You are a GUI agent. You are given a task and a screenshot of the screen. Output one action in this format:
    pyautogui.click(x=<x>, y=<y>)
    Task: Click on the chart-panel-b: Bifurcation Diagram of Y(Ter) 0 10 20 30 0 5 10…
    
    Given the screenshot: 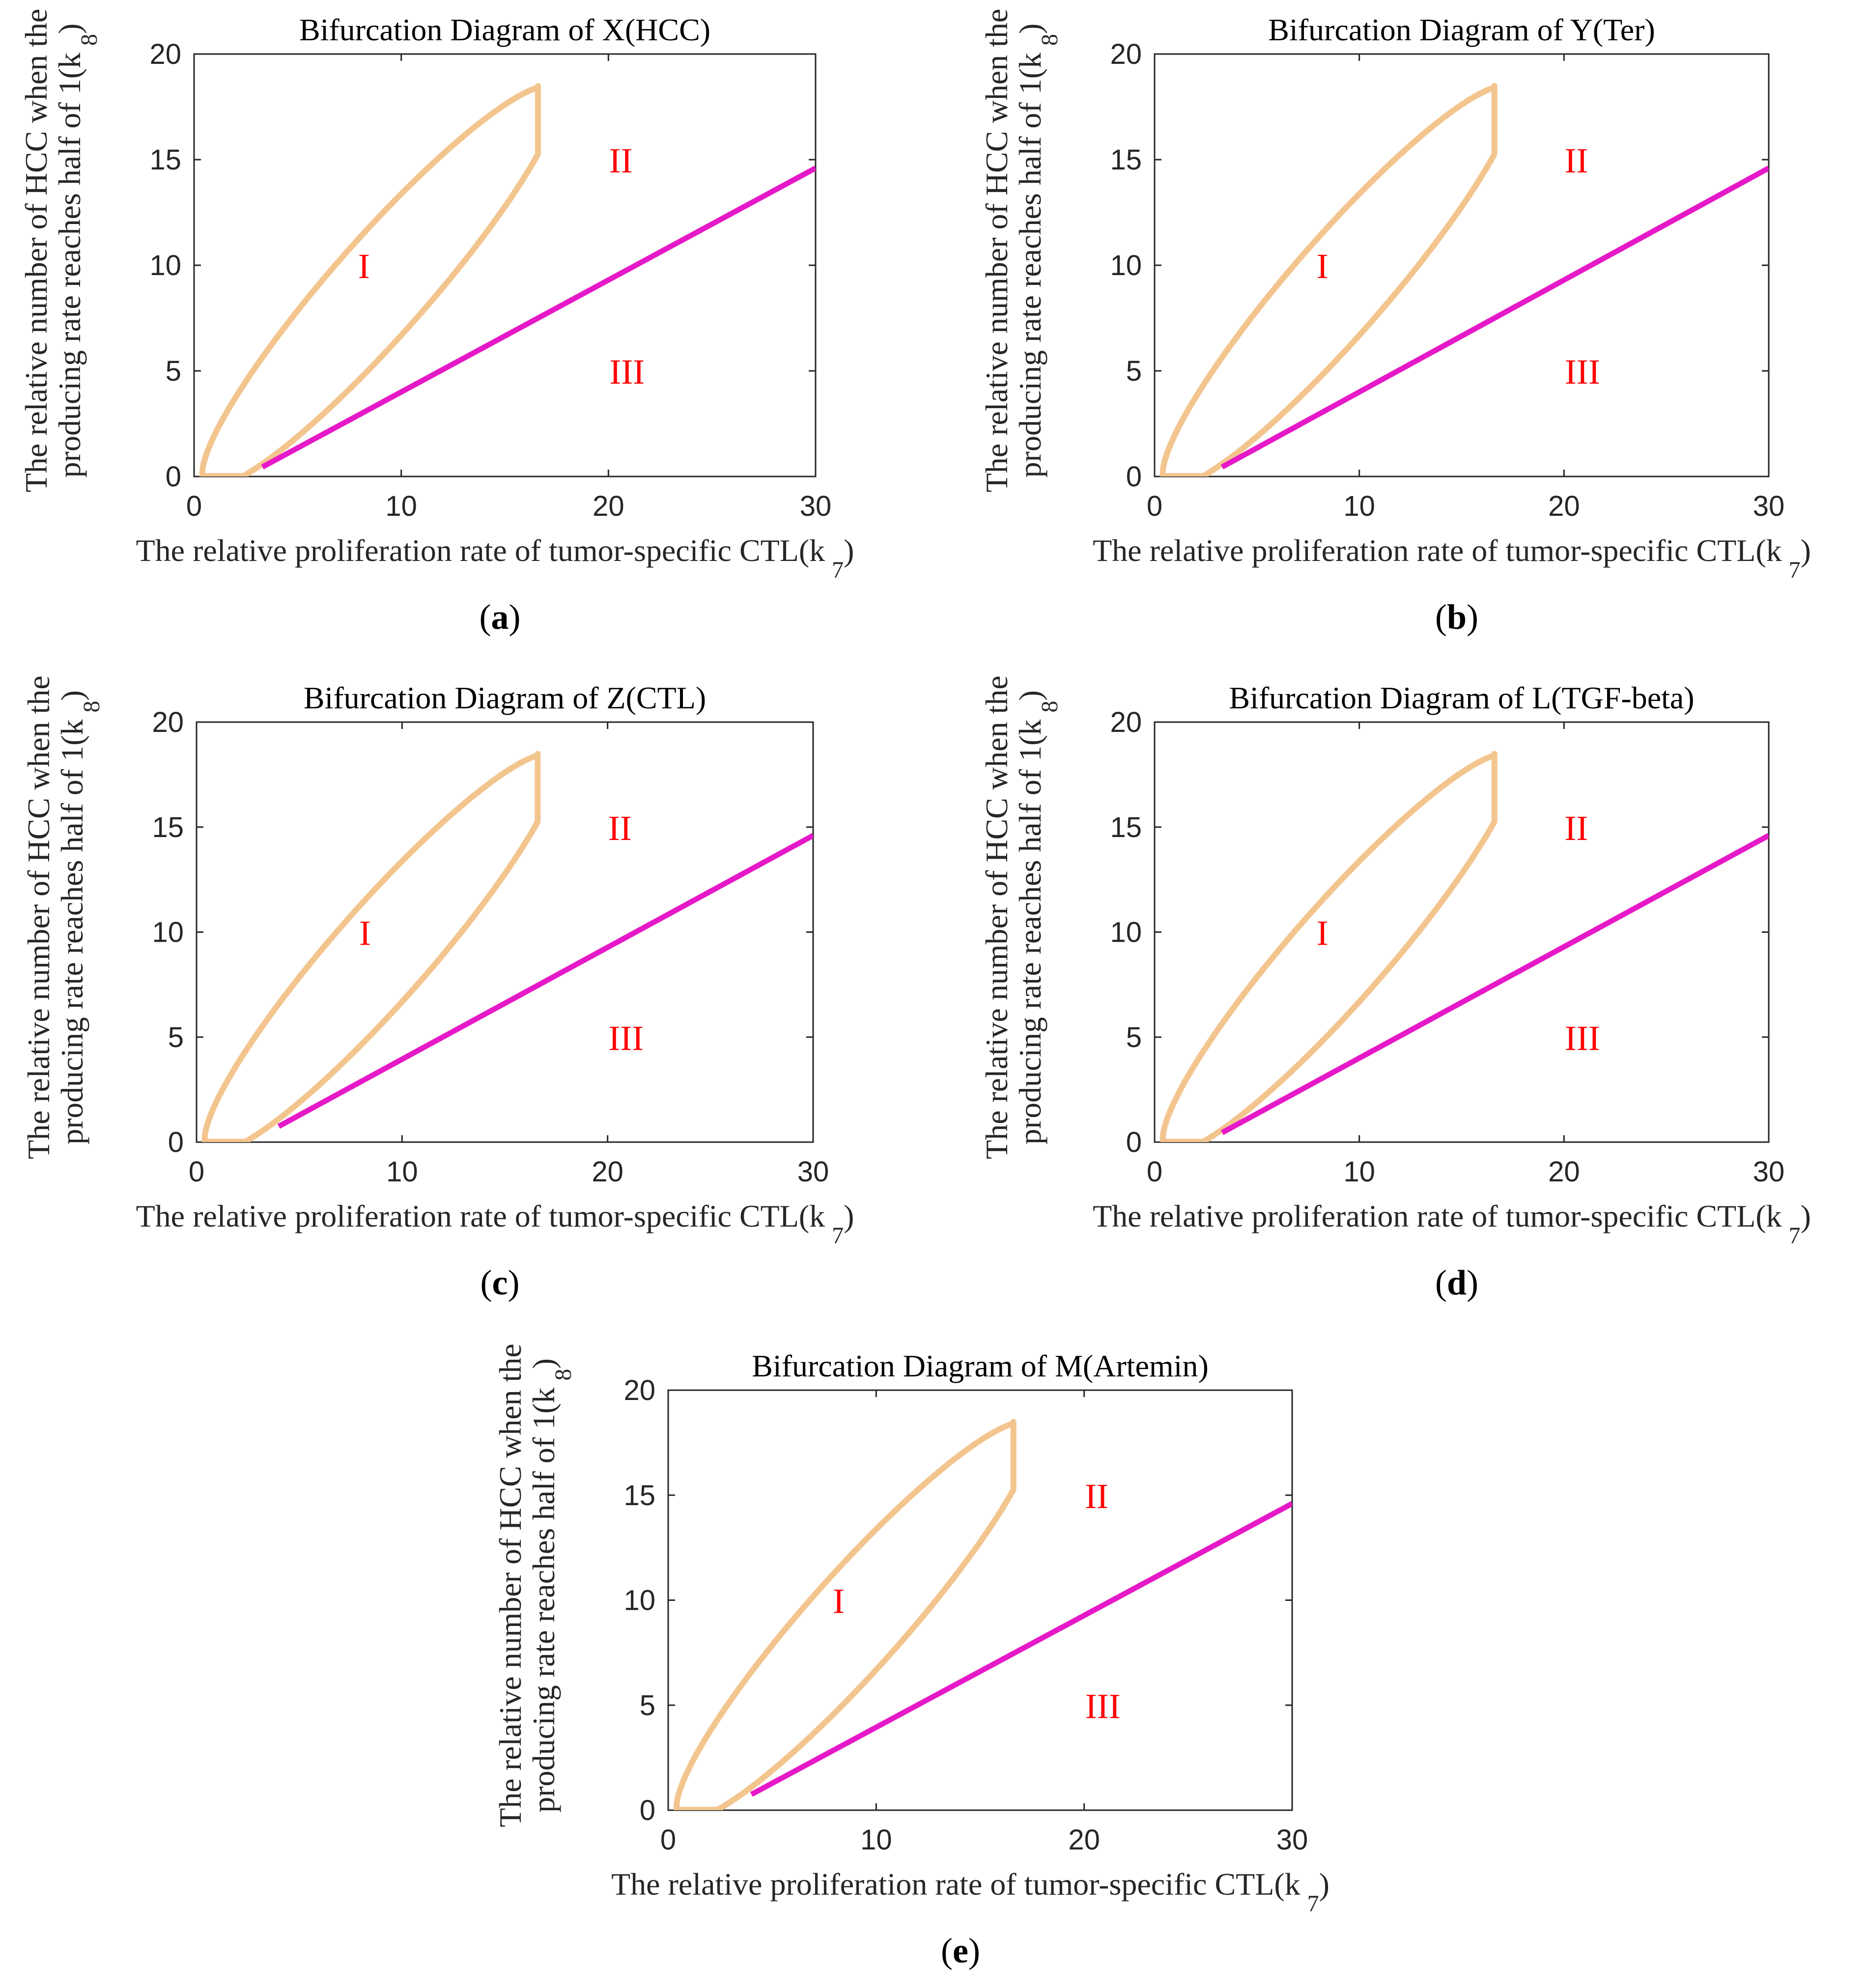 What is the action you would take?
    pyautogui.click(x=1395, y=323)
    